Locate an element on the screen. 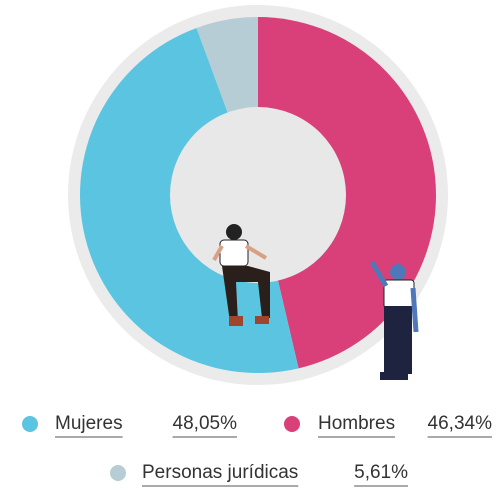 This screenshot has width=496, height=491. legend-value: 48,05% is located at coordinates (205, 423).